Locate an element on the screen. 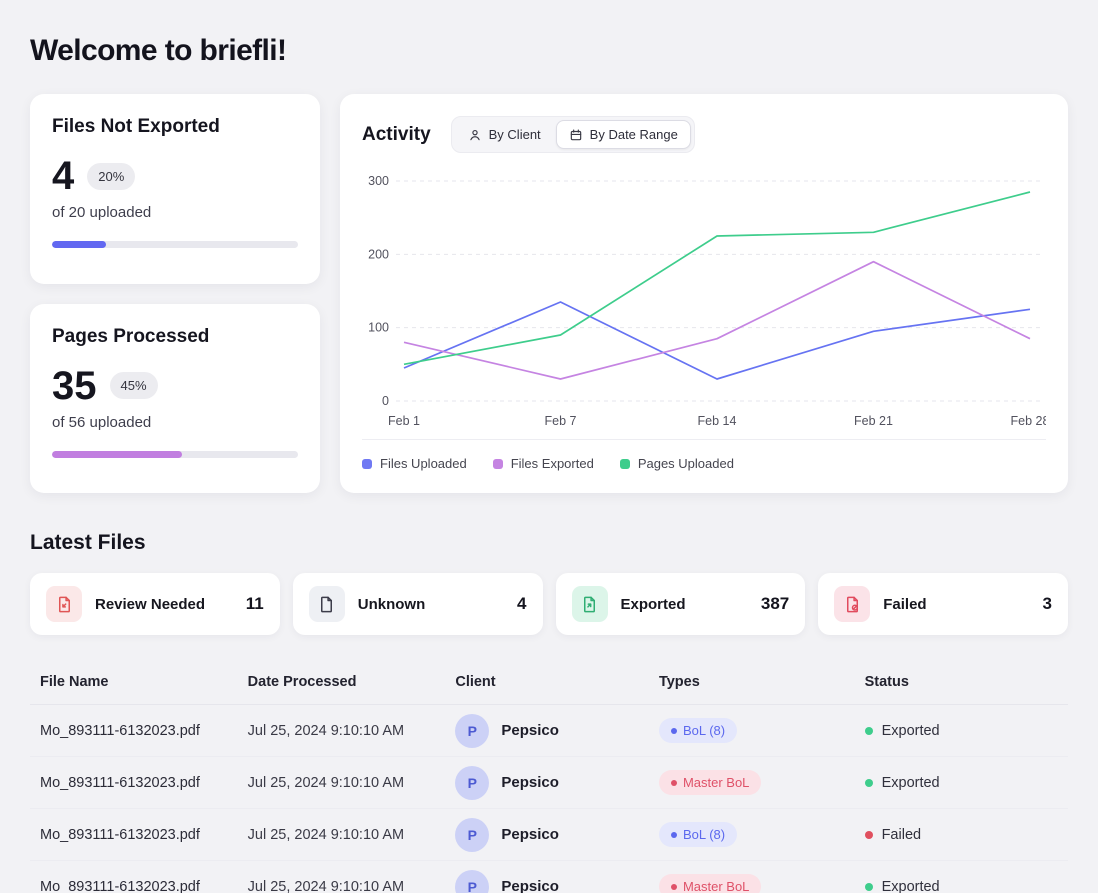 Image resolution: width=1098 pixels, height=893 pixels. summary-label: Failed is located at coordinates (905, 604).